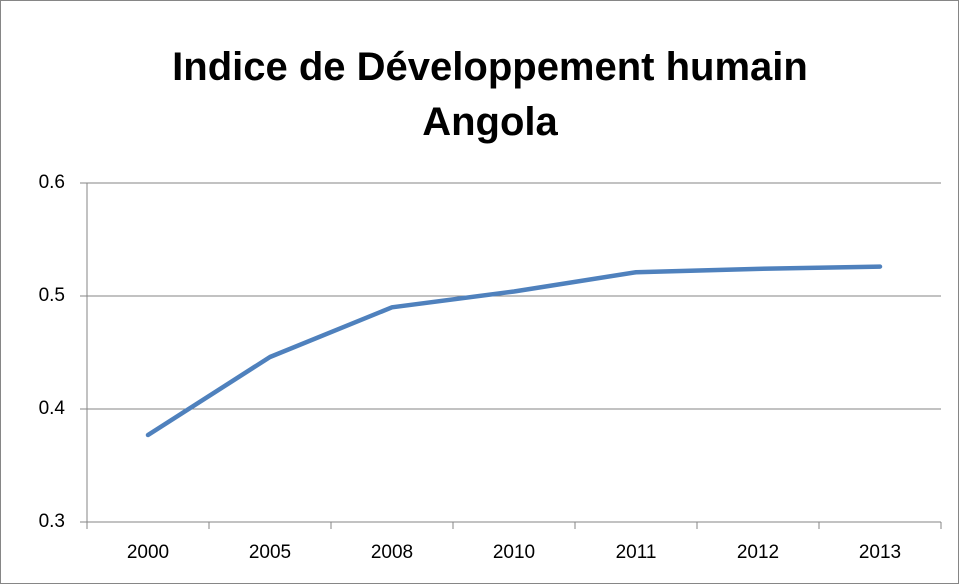 The width and height of the screenshot is (959, 584). What do you see at coordinates (880, 552) in the screenshot?
I see `x-tick-label: 2013` at bounding box center [880, 552].